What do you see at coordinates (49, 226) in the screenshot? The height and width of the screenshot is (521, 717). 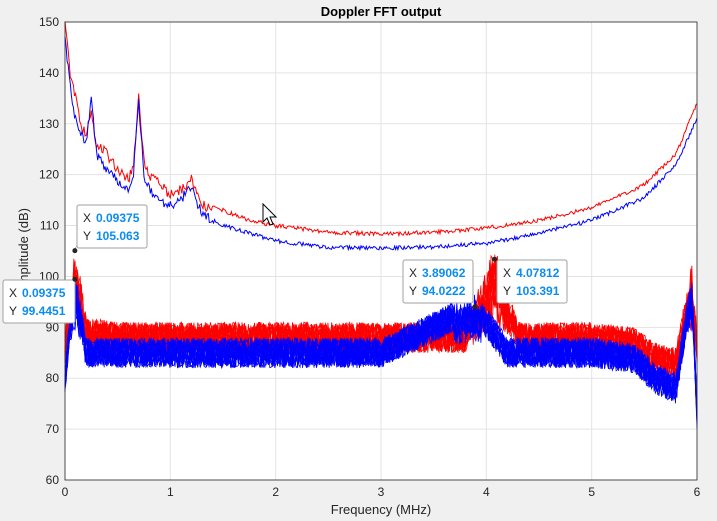 I see `y-tick-label: 110` at bounding box center [49, 226].